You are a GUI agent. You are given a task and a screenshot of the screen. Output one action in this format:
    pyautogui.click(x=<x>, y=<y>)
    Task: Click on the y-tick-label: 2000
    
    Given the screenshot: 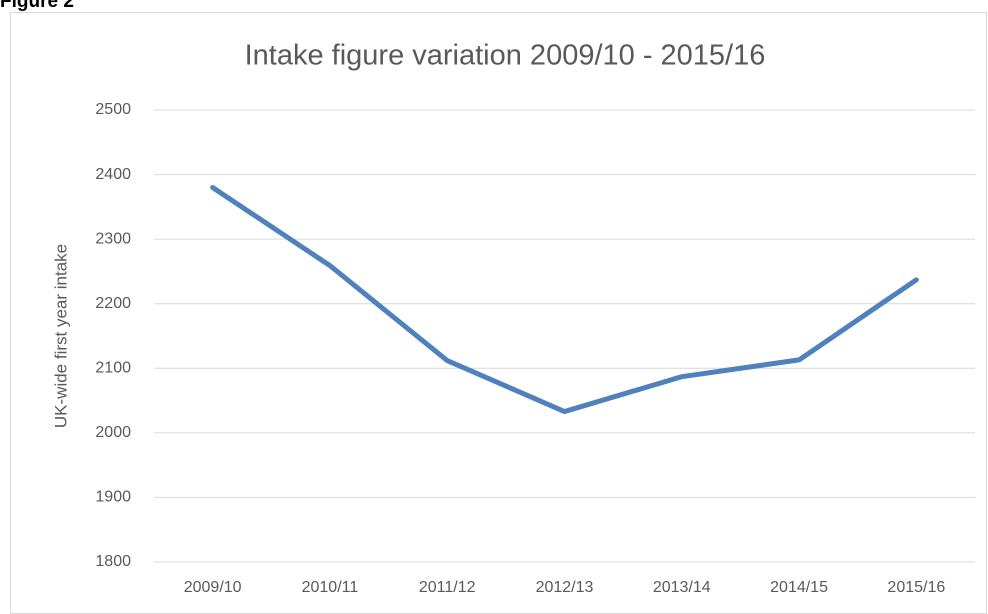 What is the action you would take?
    pyautogui.click(x=113, y=432)
    